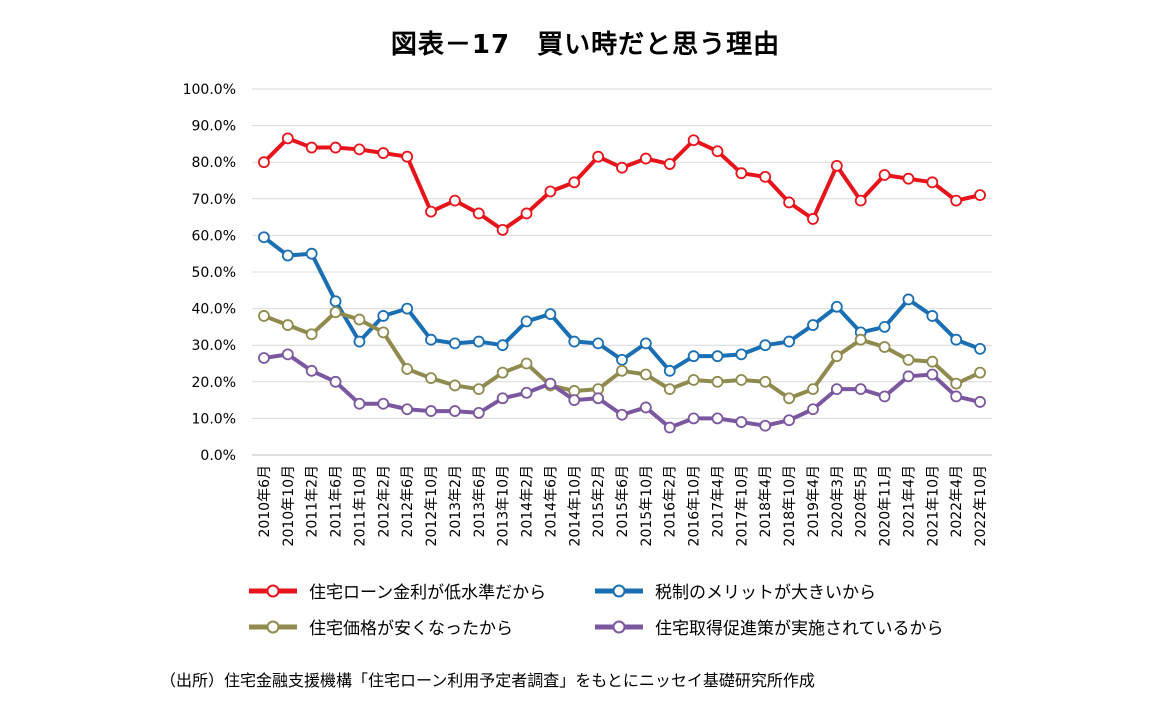 This screenshot has width=1171, height=723. Describe the element at coordinates (218, 456) in the screenshot. I see `y-tick-label: 0.0%` at that location.